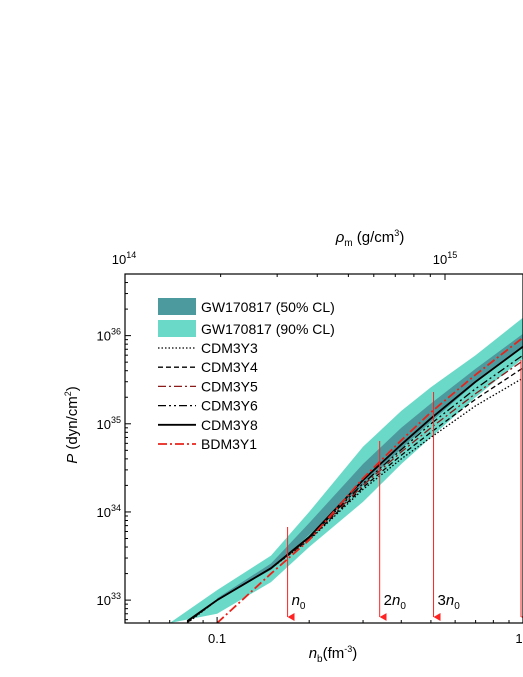 Image resolution: width=523 pixels, height=677 pixels. I want to click on legend-label: CDM3Y5, so click(229, 386).